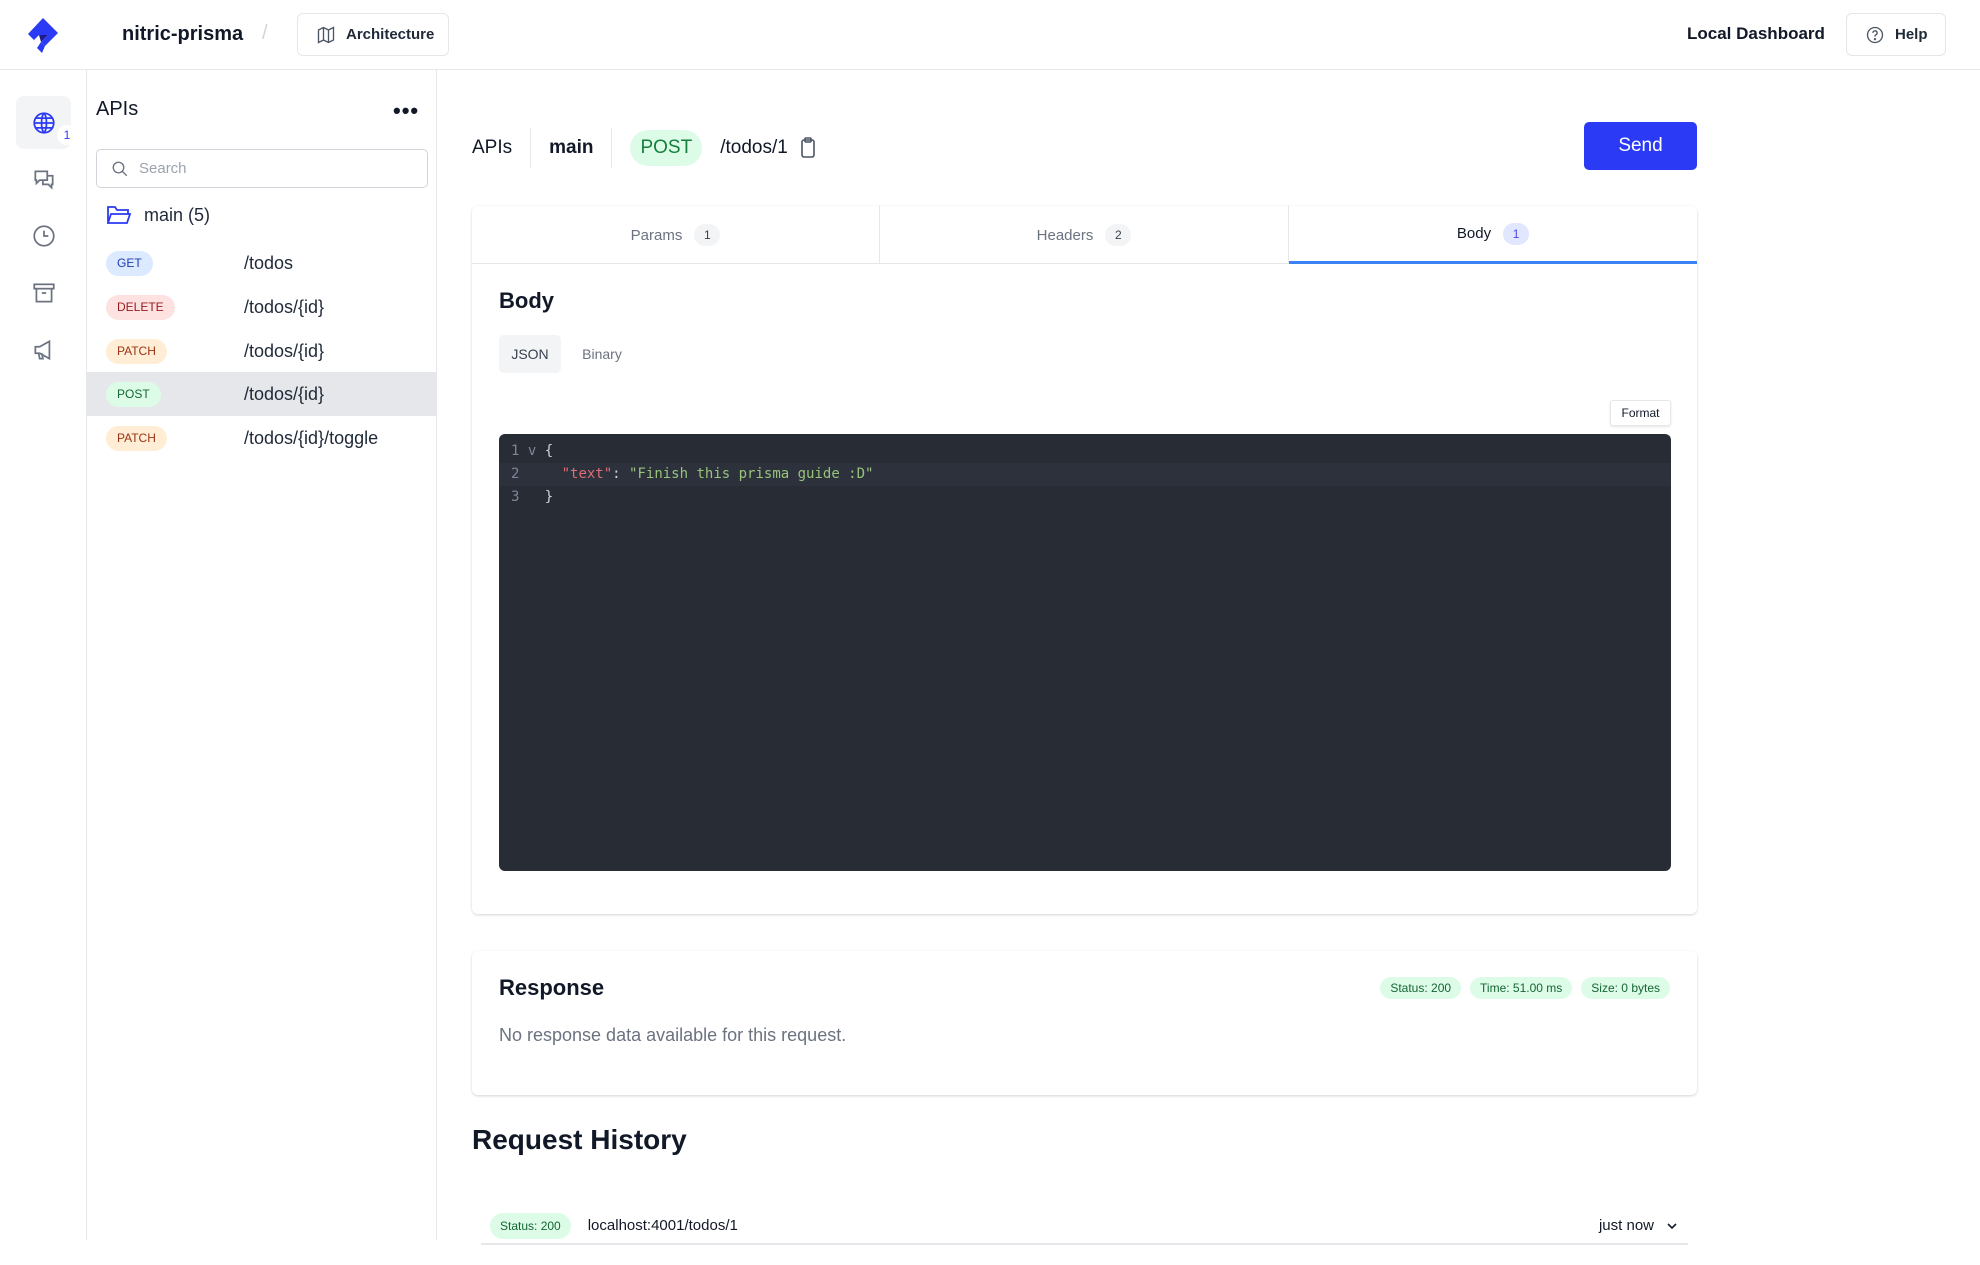  Describe the element at coordinates (163, 168) in the screenshot. I see `search-placeholder: Search` at that location.